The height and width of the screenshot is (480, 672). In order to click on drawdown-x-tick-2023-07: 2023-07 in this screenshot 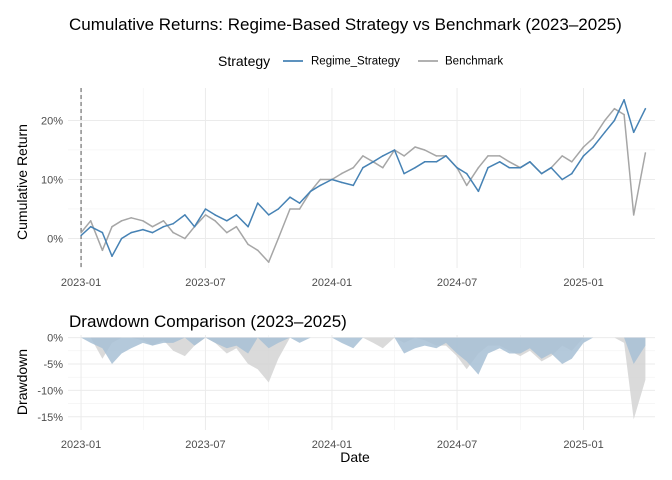, I will do `click(205, 445)`.